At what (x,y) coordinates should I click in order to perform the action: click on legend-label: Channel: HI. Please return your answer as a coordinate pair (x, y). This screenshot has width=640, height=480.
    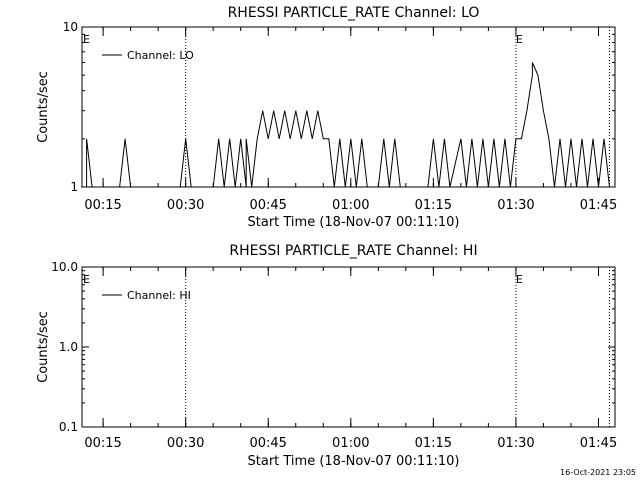
    Looking at the image, I should click on (159, 295).